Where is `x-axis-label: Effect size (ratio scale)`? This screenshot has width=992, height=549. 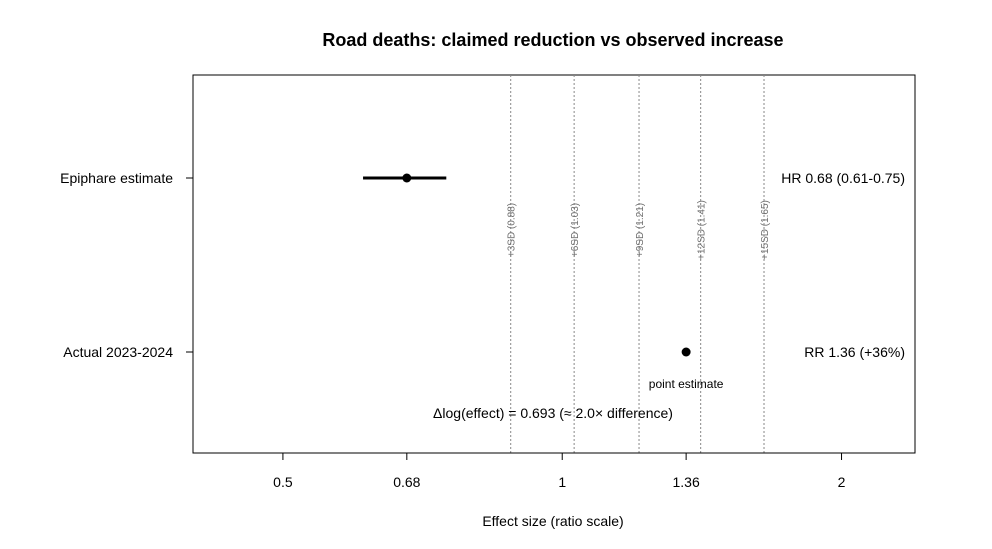 x-axis-label: Effect size (ratio scale) is located at coordinates (552, 521).